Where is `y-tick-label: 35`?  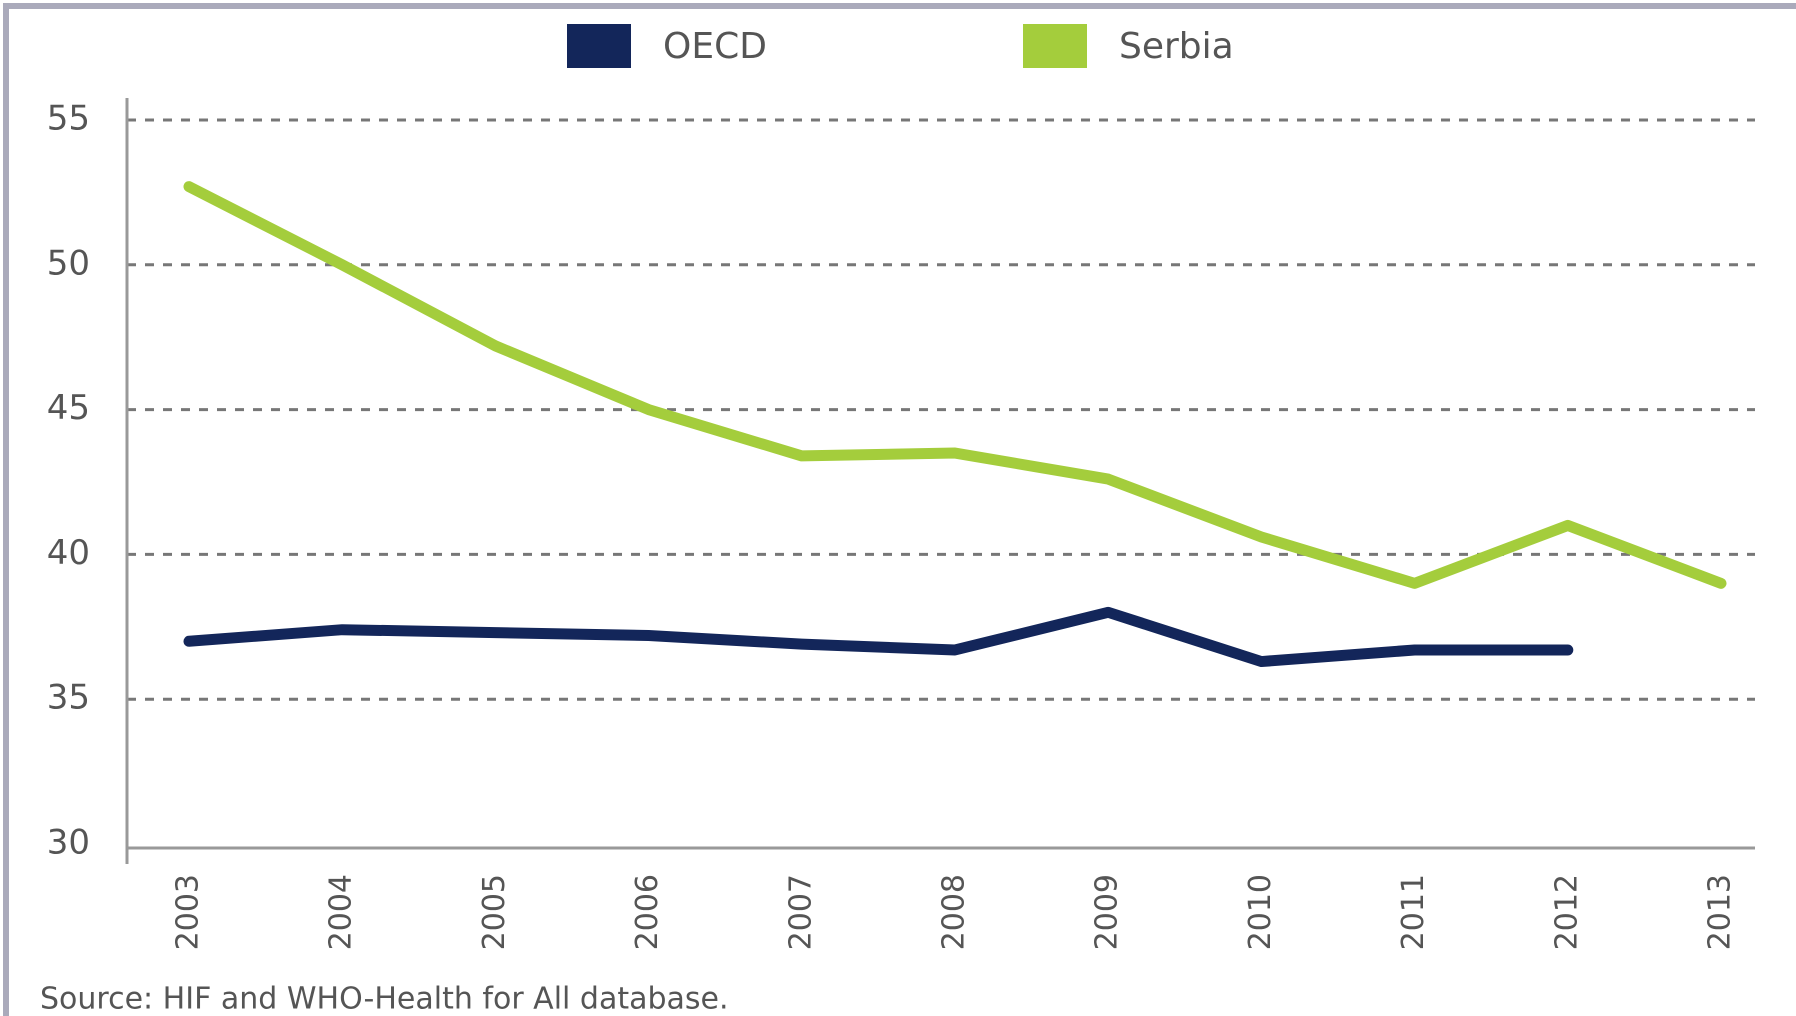
y-tick-label: 35 is located at coordinates (68, 698).